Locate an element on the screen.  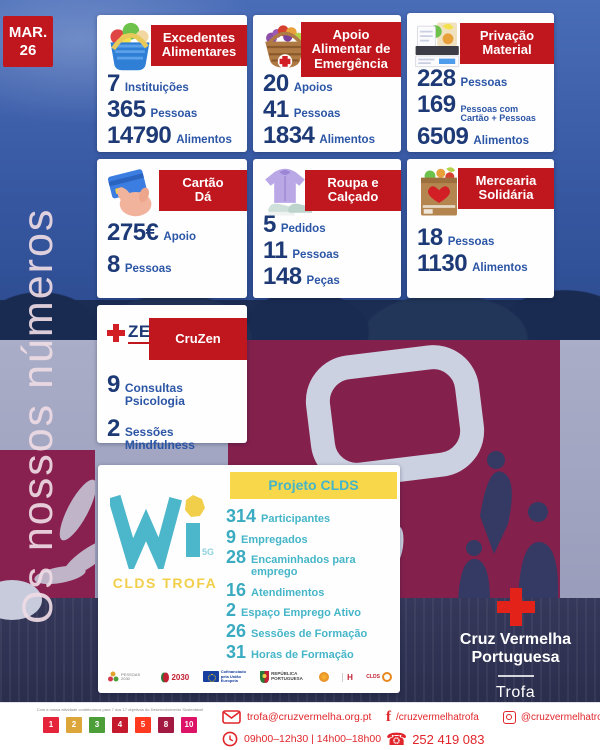
stat-row: 314 Participantes is located at coordinates (313, 516).